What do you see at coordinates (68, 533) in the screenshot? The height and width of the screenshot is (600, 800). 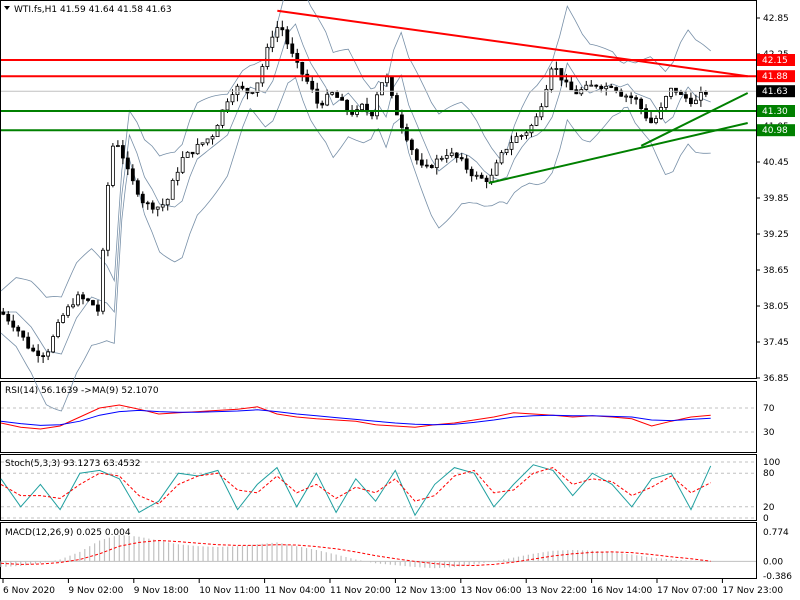 I see `macd-title: MACD(12,26,9) 0.025 0.004` at bounding box center [68, 533].